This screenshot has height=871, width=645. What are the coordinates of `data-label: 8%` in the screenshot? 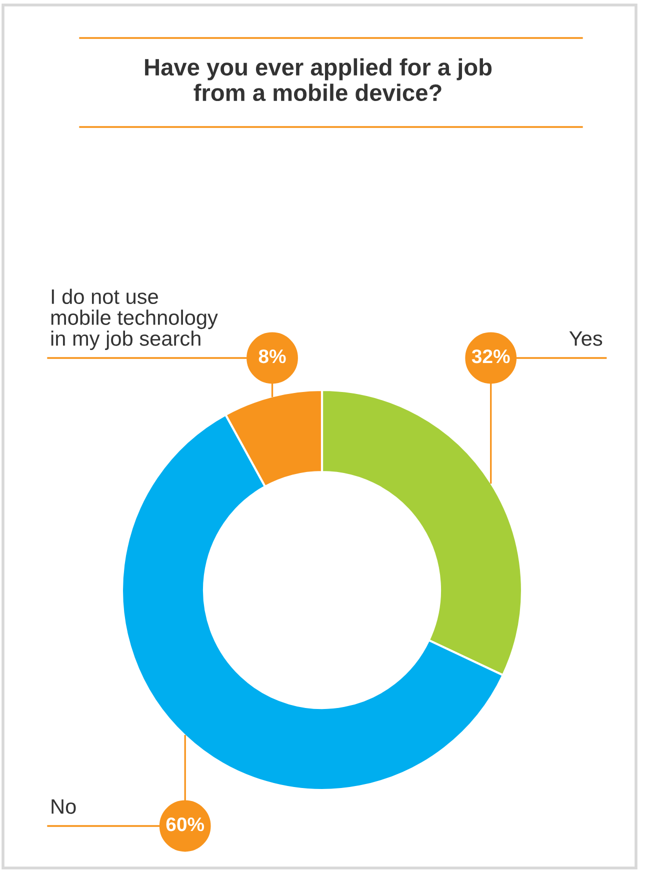 It's located at (272, 356).